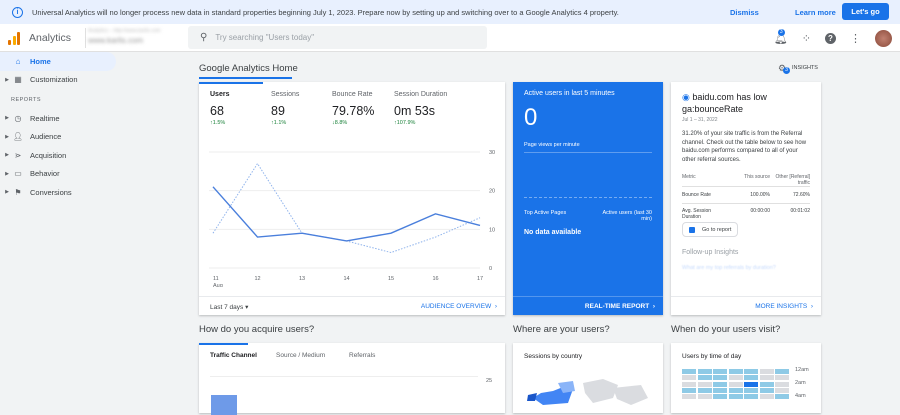  What do you see at coordinates (552, 232) in the screenshot?
I see `no-data-label: No data available` at bounding box center [552, 232].